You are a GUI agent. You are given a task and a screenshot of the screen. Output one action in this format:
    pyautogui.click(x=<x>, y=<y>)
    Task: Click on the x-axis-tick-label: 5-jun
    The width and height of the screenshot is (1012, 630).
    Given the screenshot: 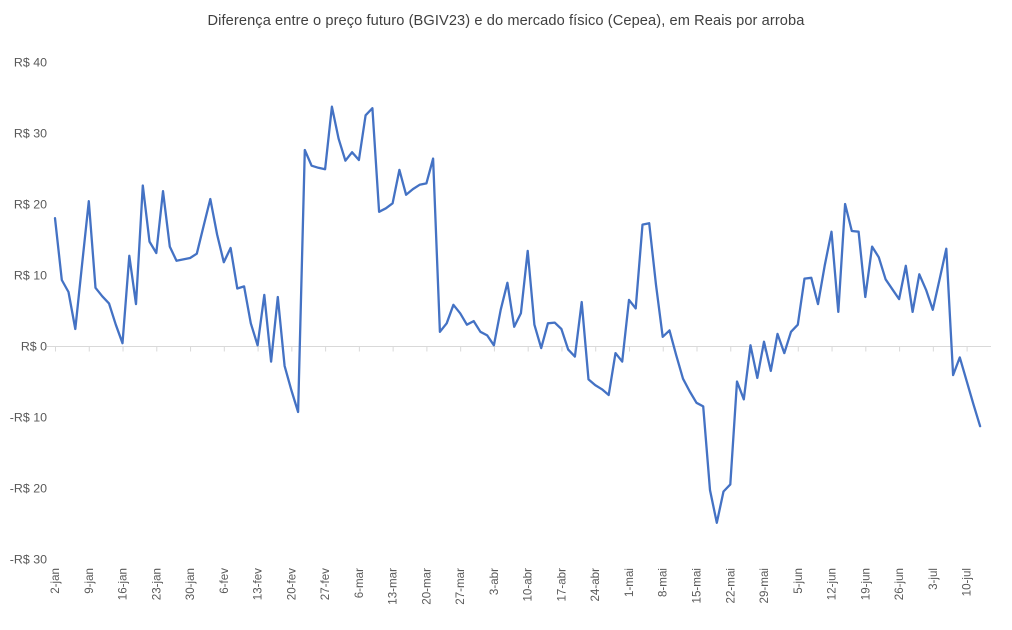 What is the action you would take?
    pyautogui.click(x=798, y=581)
    